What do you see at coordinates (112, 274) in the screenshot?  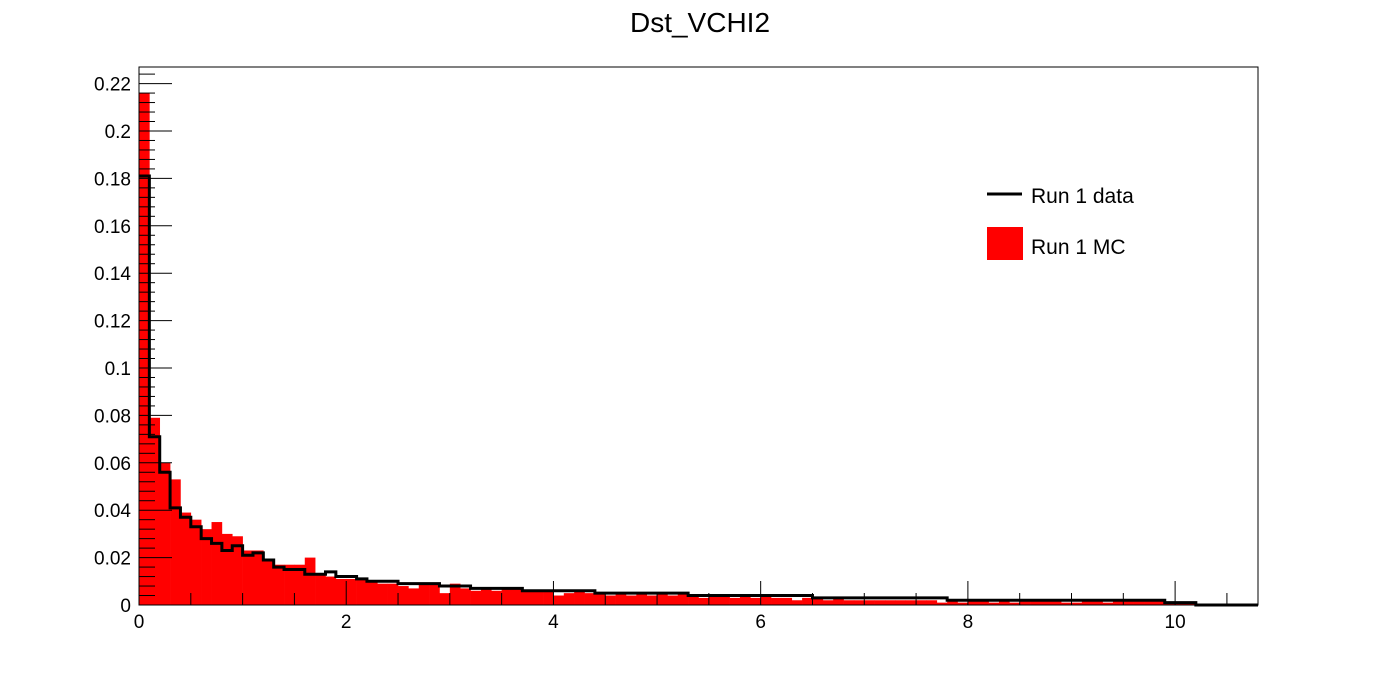 I see `y-tick-label: 0.14` at bounding box center [112, 274].